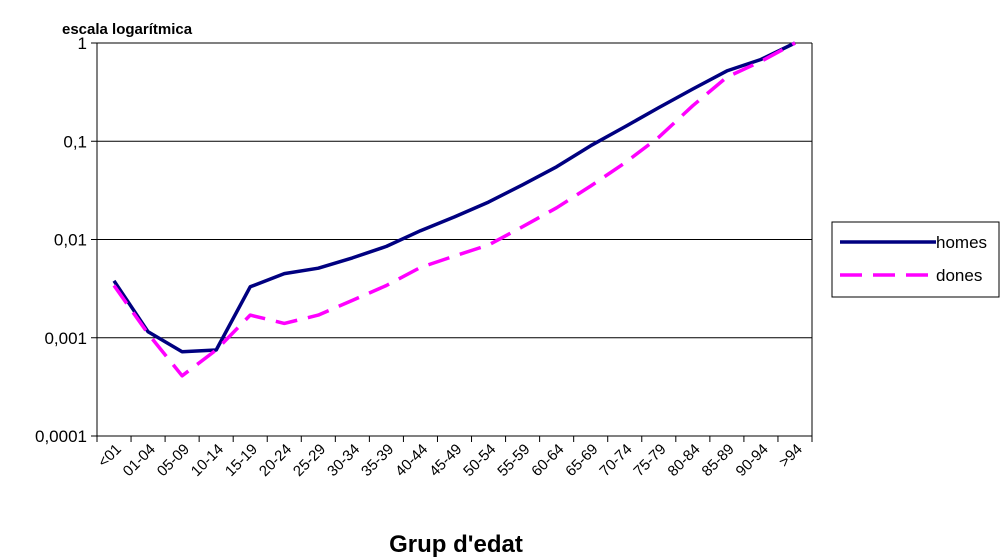 Image resolution: width=1000 pixels, height=558 pixels. Describe the element at coordinates (173, 460) in the screenshot. I see `x-tick-label: 05-09` at that location.